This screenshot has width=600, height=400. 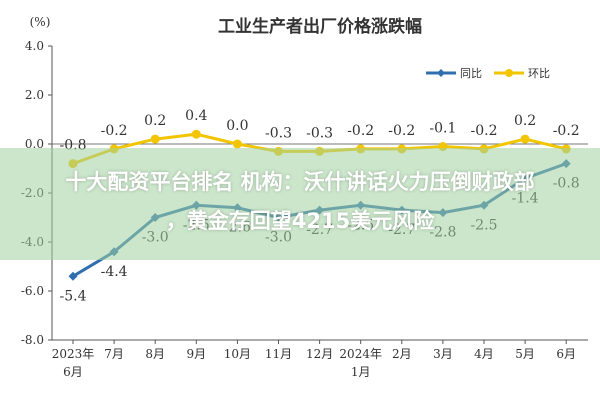 I want to click on x-tick-label: 10月, so click(x=237, y=354).